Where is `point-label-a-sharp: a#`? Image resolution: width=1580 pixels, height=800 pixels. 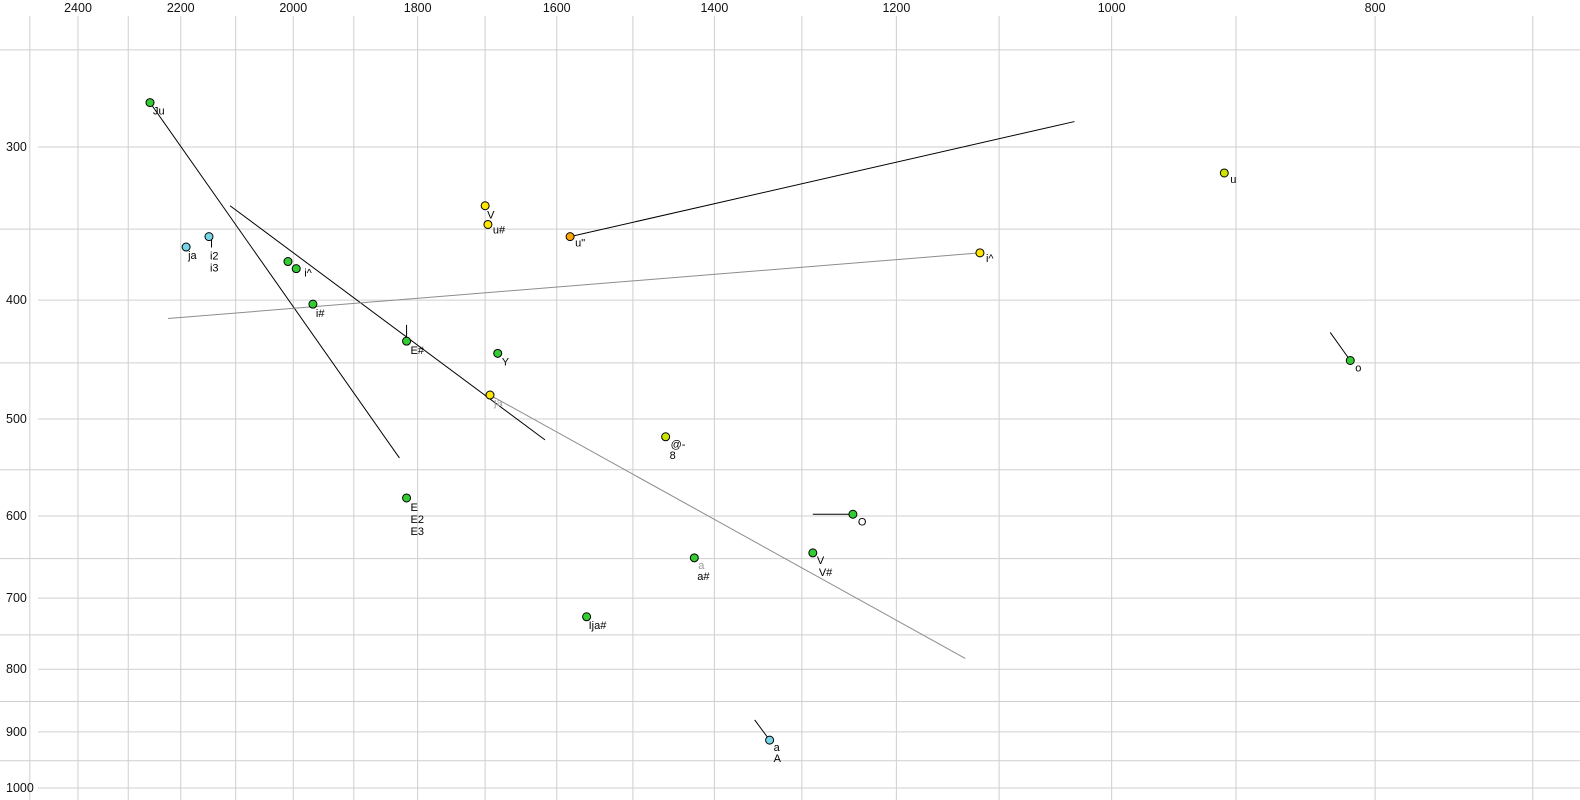
point-label-a-sharp: a# is located at coordinates (703, 577).